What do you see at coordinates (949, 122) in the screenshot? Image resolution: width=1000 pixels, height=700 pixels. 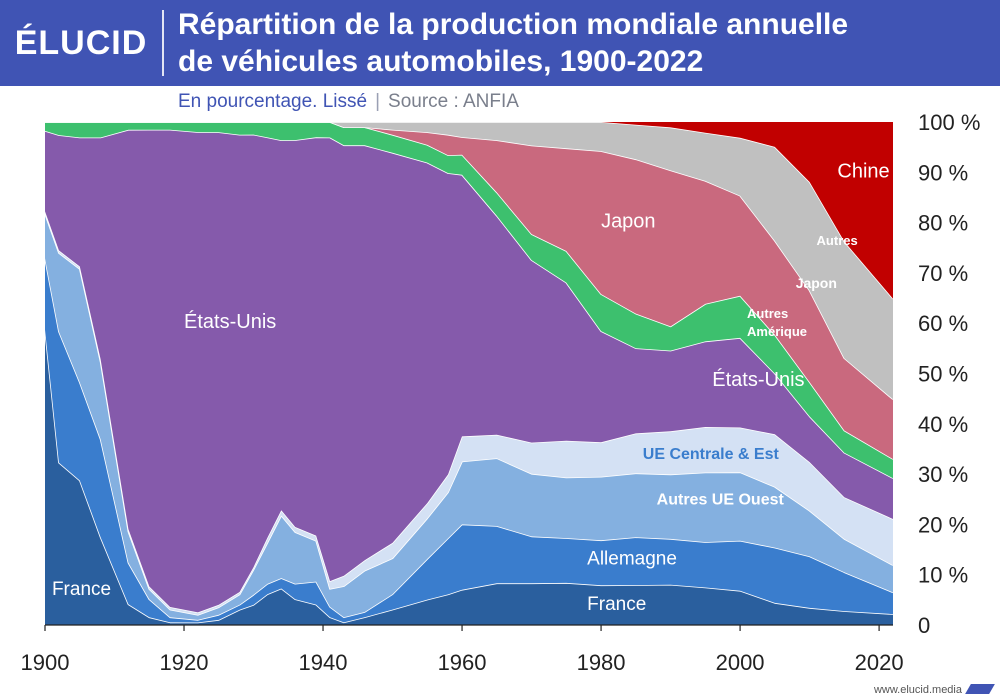 I see `y-tick-label-100: 100 %` at bounding box center [949, 122].